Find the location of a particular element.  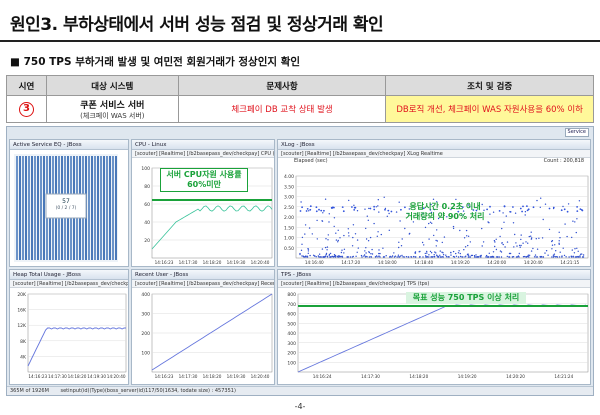

panel-title: Active Service EQ - JBoss is located at coordinates (69, 145).